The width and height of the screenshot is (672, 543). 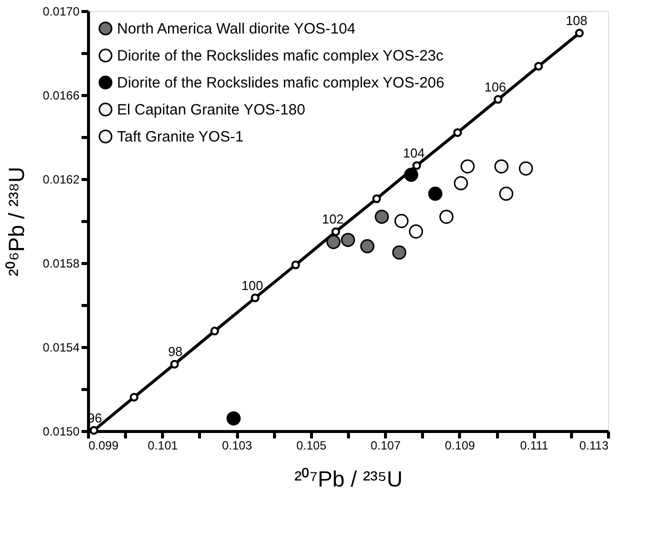 I want to click on y-tick-label: 0.0150, so click(x=61, y=431).